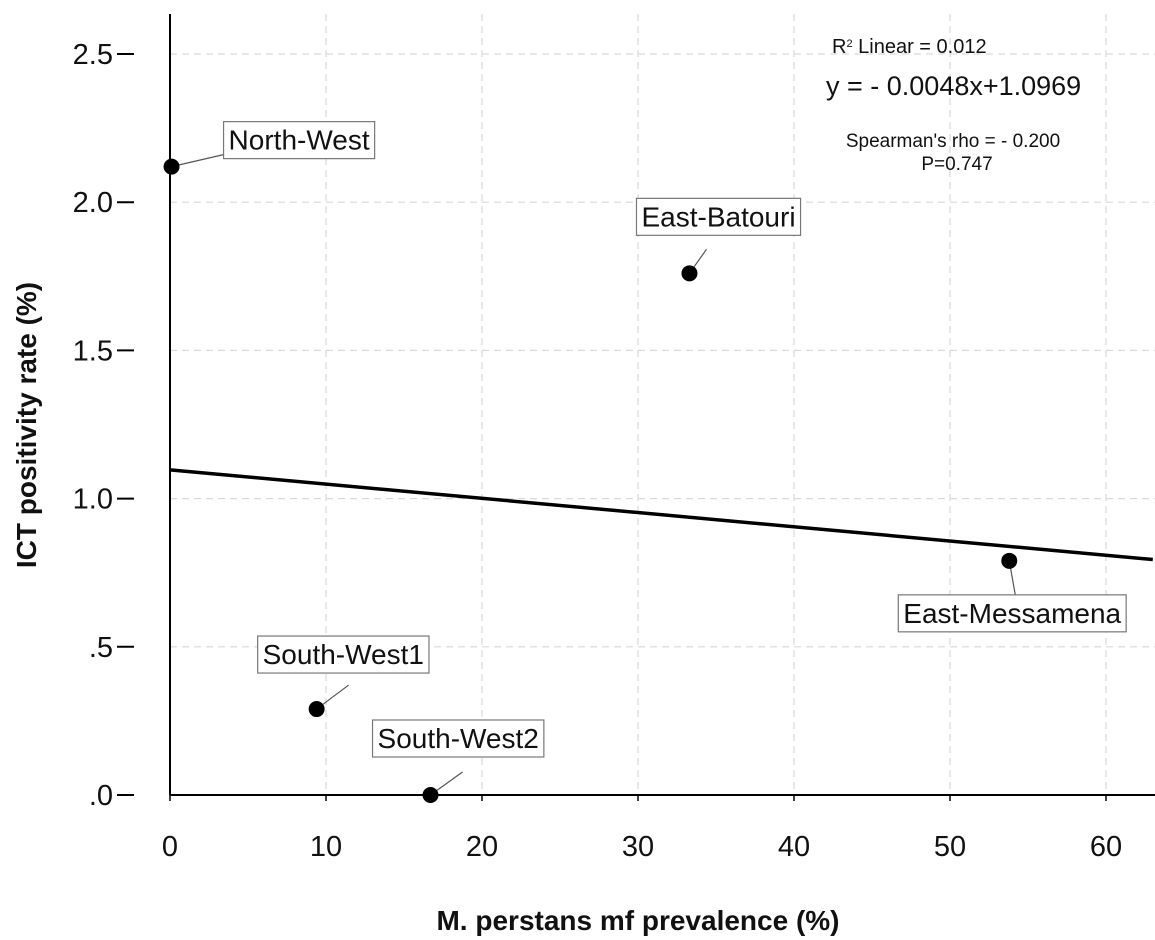  I want to click on point-label: East-Messamena, so click(1012, 613).